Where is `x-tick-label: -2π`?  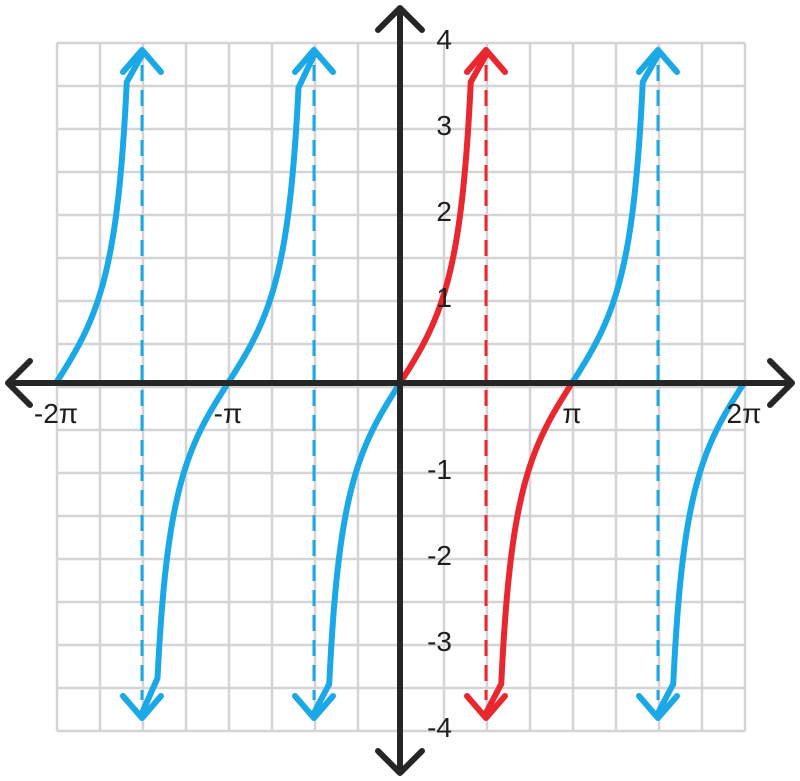
x-tick-label: -2π is located at coordinates (56, 413).